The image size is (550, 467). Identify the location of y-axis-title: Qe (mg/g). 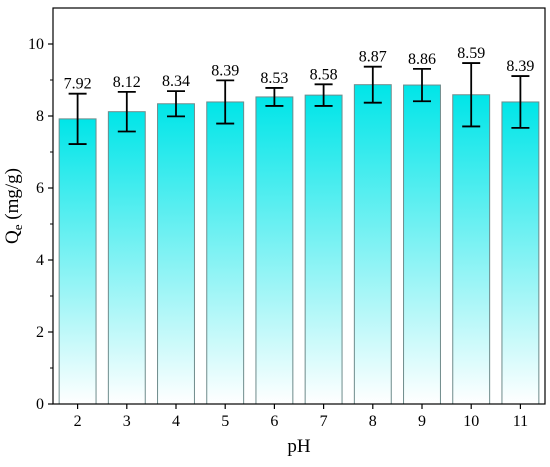
(13, 206).